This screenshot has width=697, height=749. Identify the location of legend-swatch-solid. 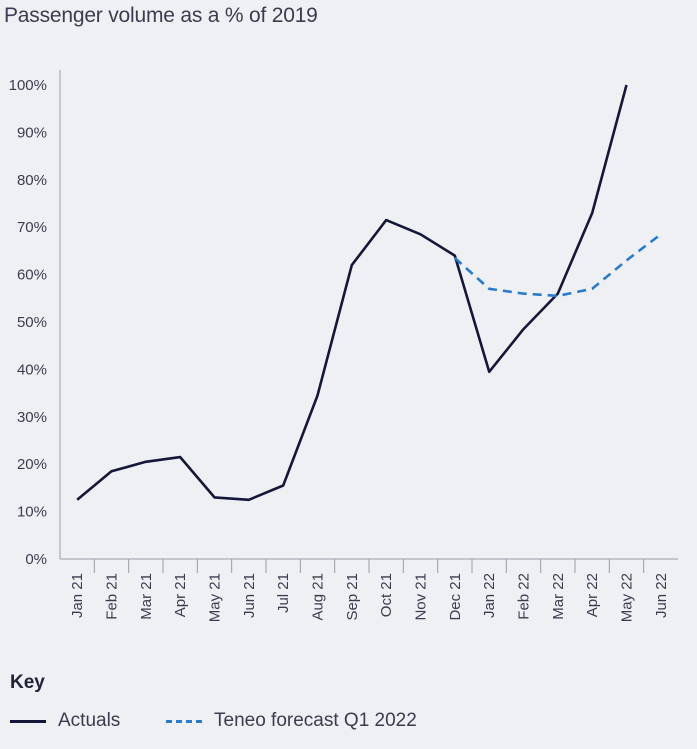
(28, 721).